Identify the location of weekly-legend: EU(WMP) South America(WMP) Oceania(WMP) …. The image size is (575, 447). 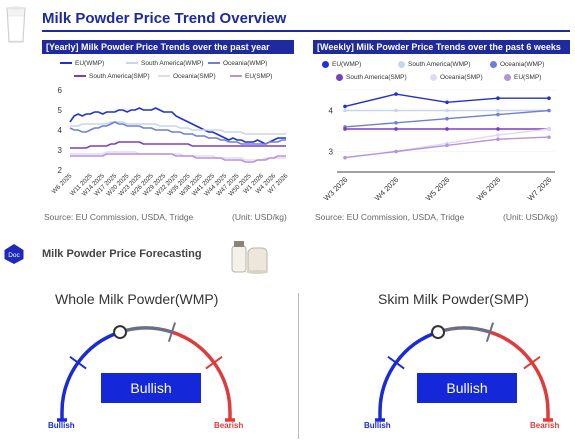
(446, 73).